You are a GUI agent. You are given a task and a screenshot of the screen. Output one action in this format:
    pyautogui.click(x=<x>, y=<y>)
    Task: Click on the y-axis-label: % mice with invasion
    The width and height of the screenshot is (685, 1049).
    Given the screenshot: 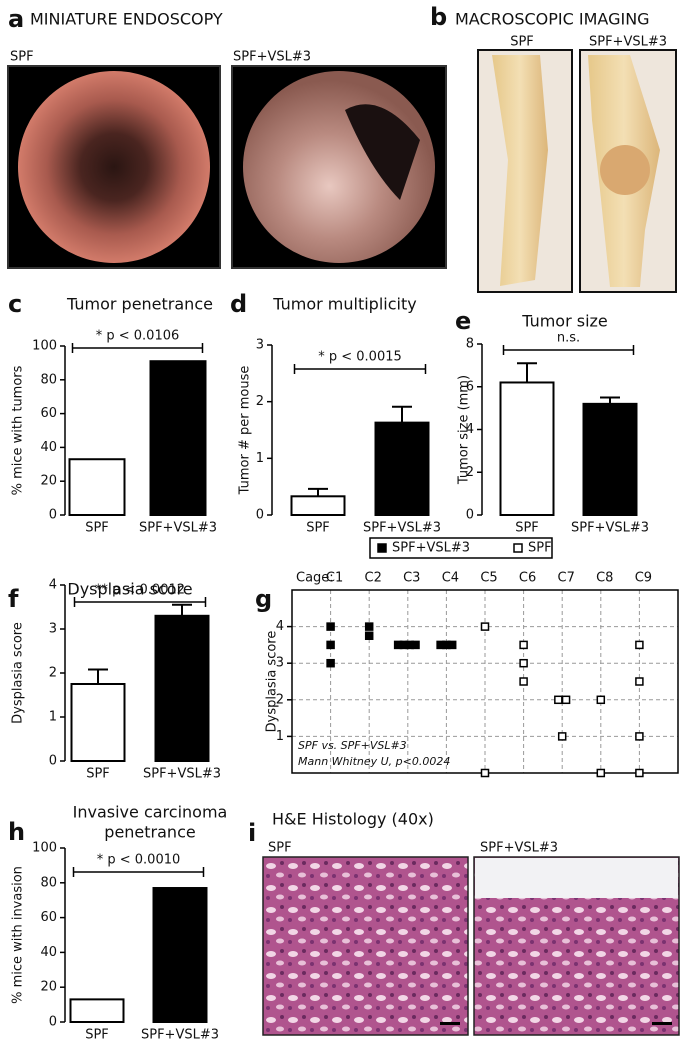 What is the action you would take?
    pyautogui.click(x=18, y=935)
    